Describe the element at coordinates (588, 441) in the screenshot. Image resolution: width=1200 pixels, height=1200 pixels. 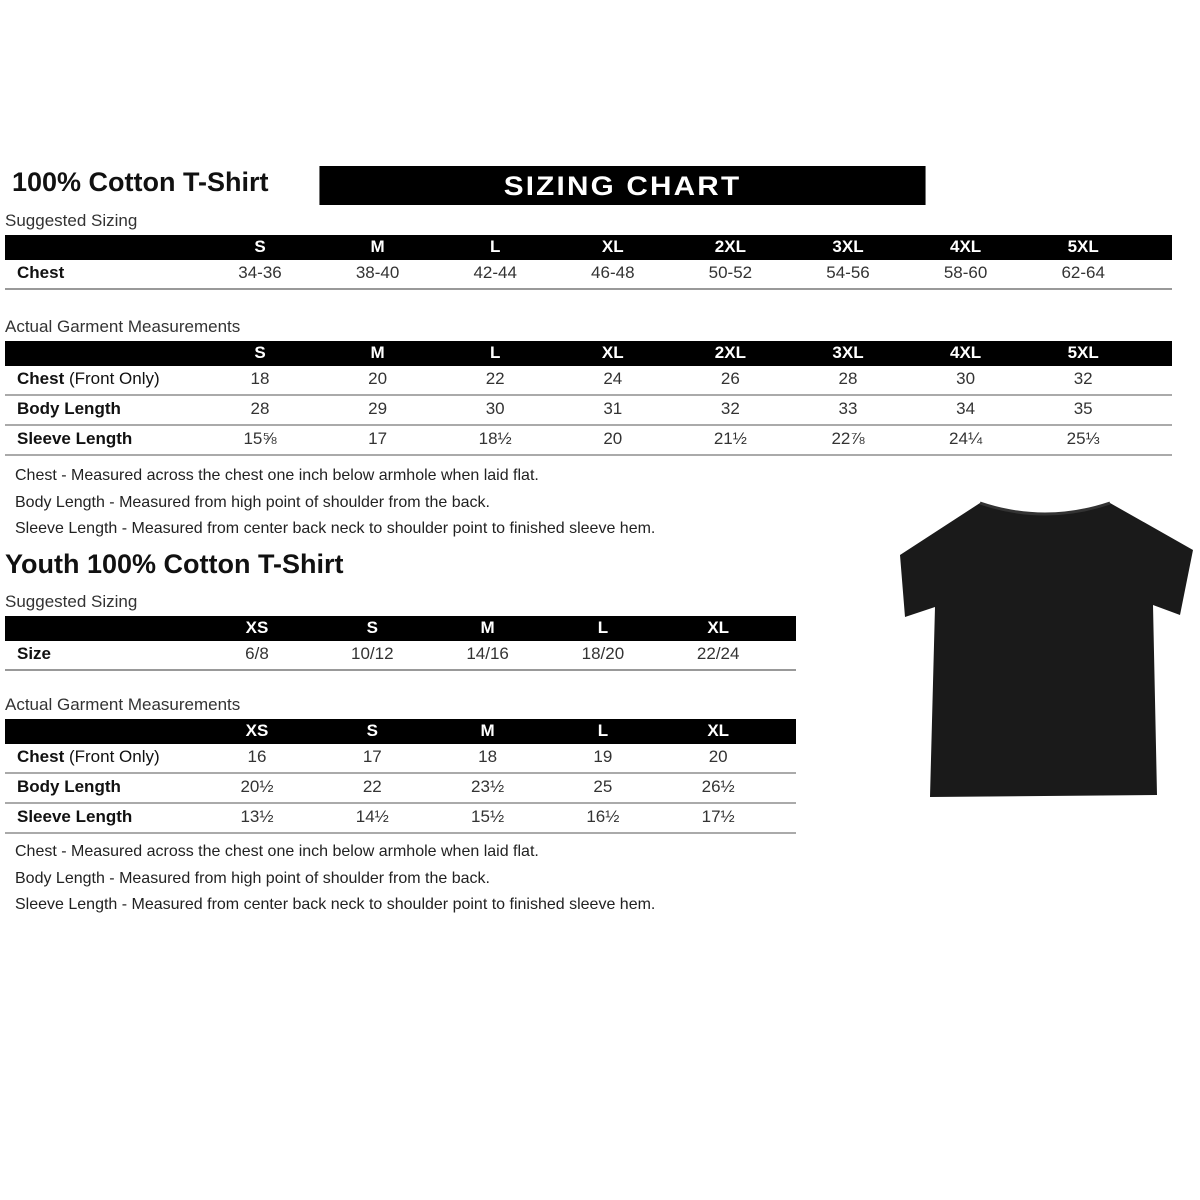
I see `table-row: Sleeve Length 15⅝ 17 18½ 20 21½ 22⅞ 24¼ 25⅓` at that location.